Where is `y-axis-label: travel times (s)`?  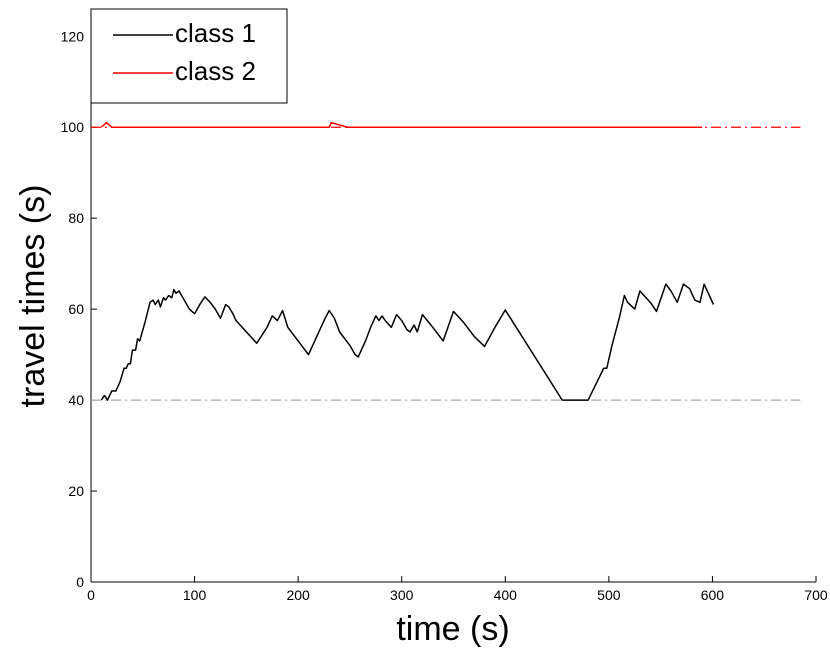
y-axis-label: travel times (s) is located at coordinates (33, 296).